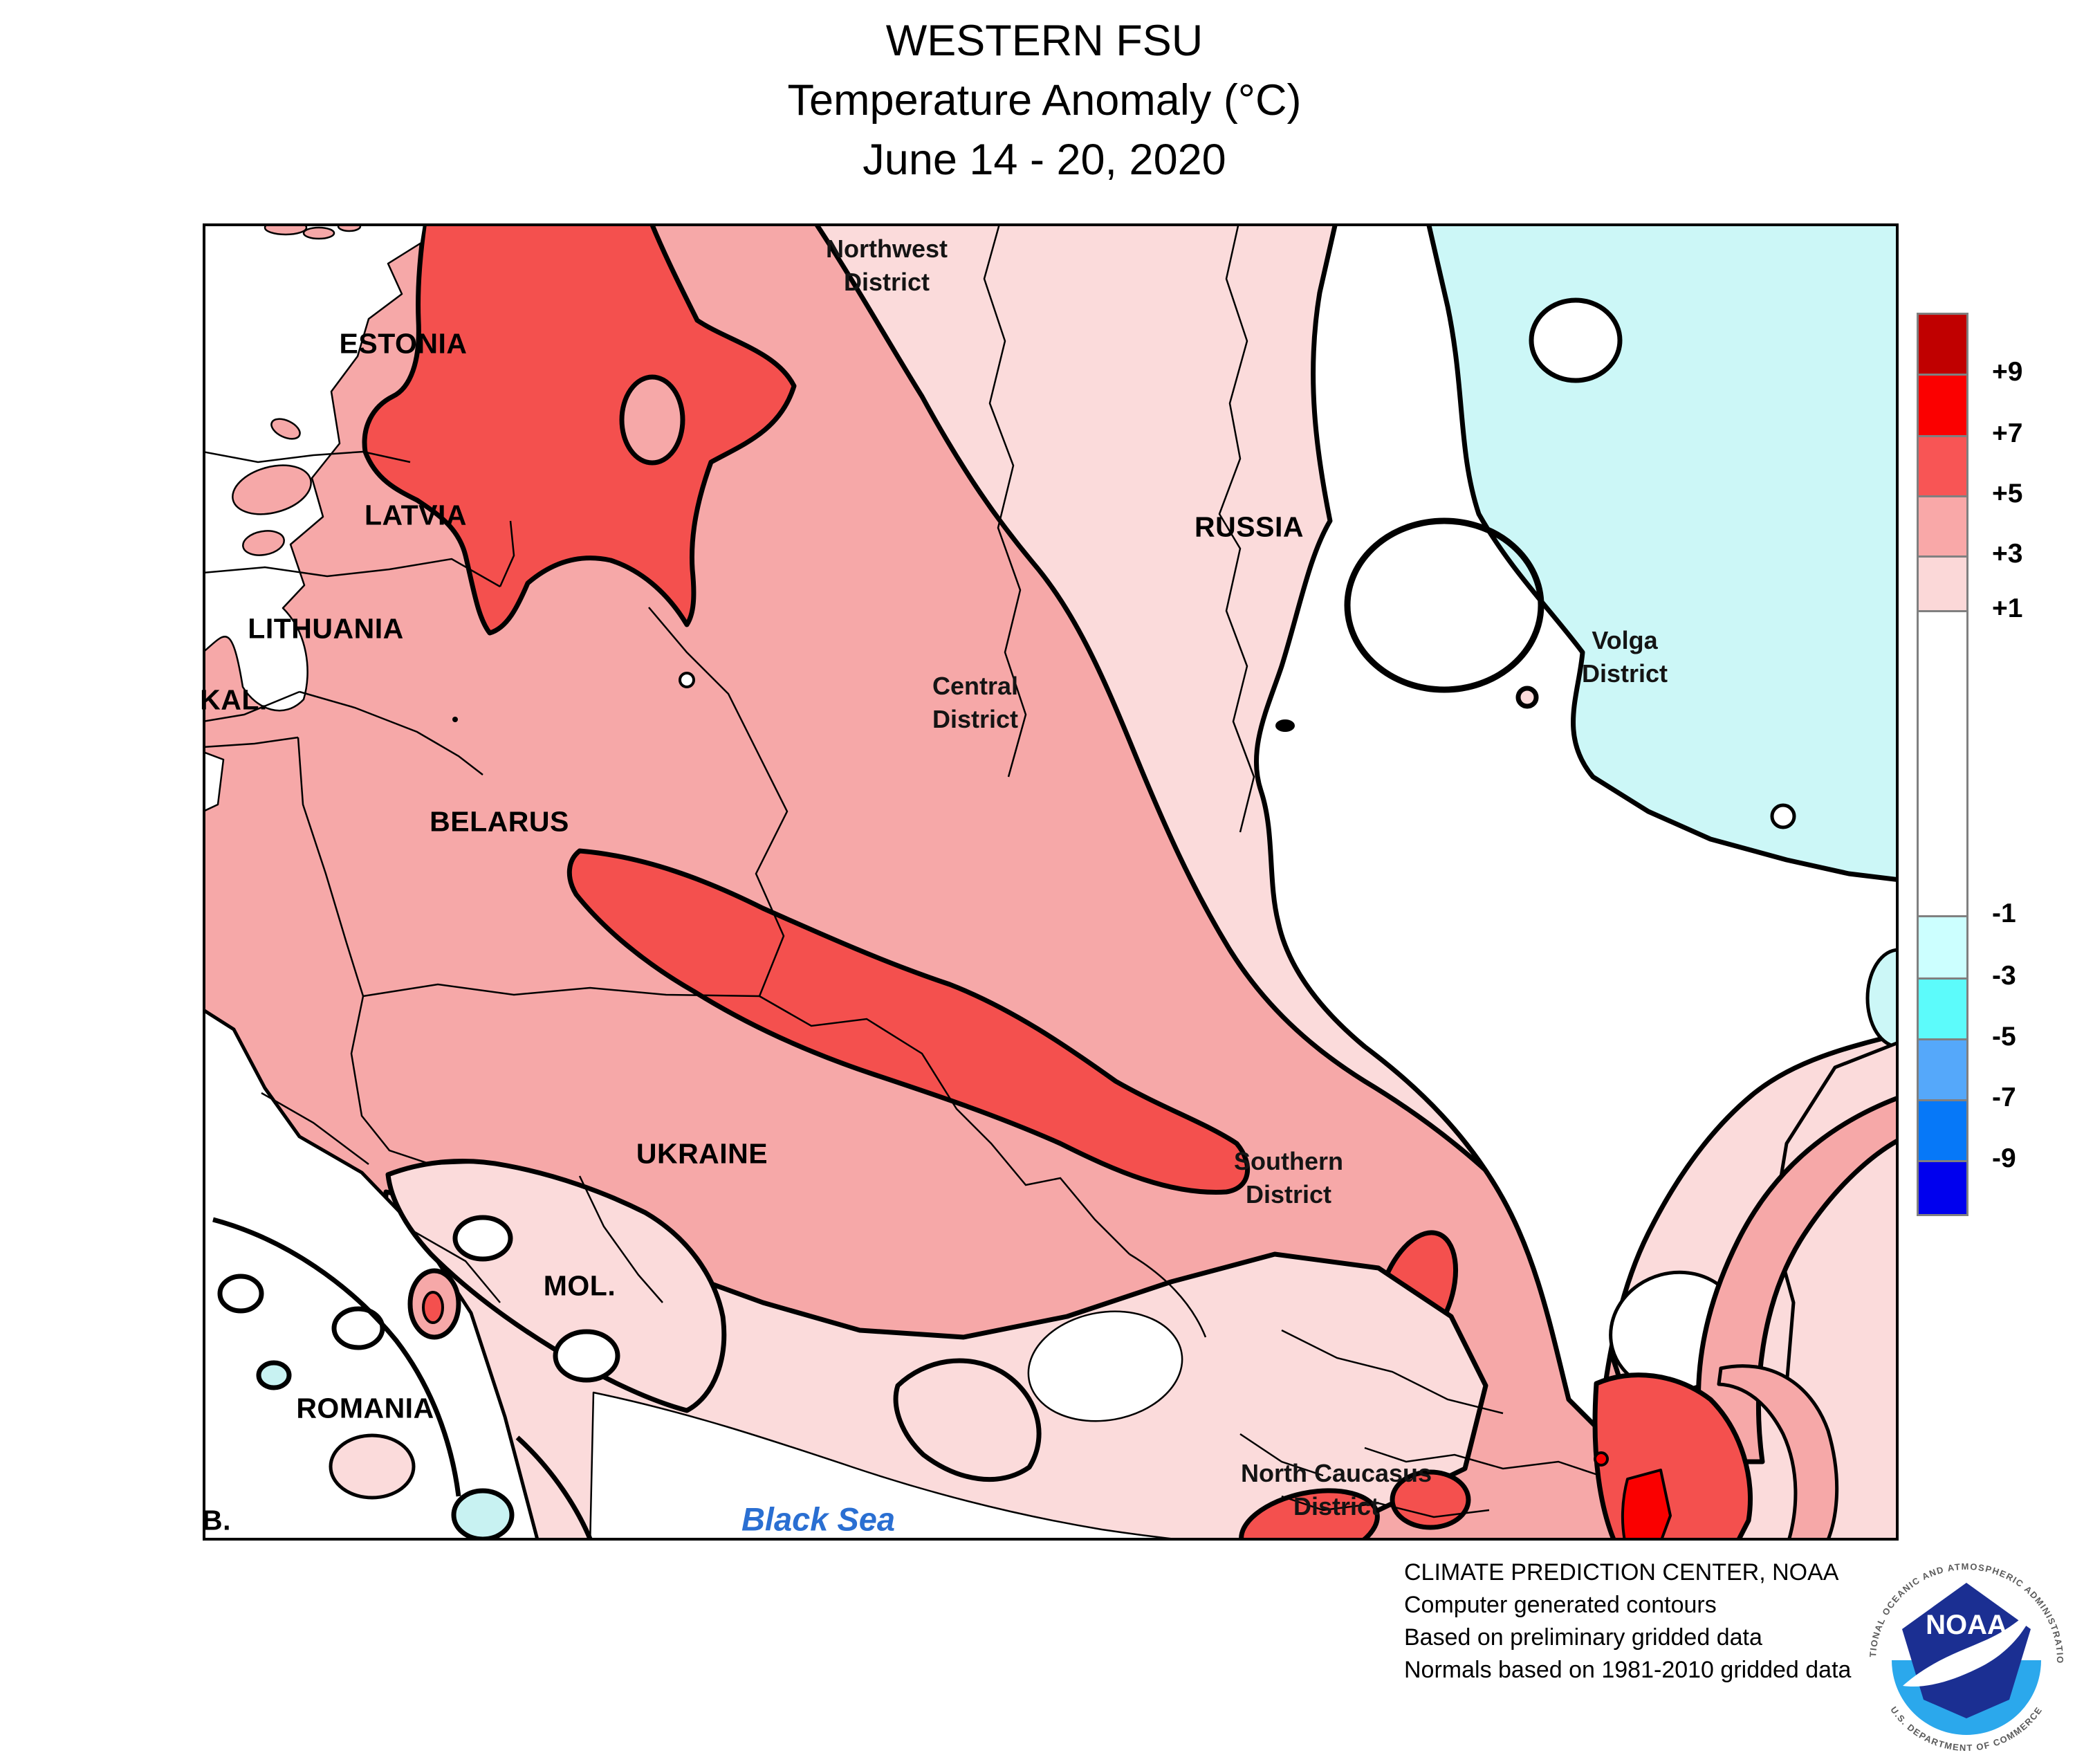 The height and width of the screenshot is (1764, 2075). What do you see at coordinates (1576, 340) in the screenshot?
I see `white-hole-in-cyan` at bounding box center [1576, 340].